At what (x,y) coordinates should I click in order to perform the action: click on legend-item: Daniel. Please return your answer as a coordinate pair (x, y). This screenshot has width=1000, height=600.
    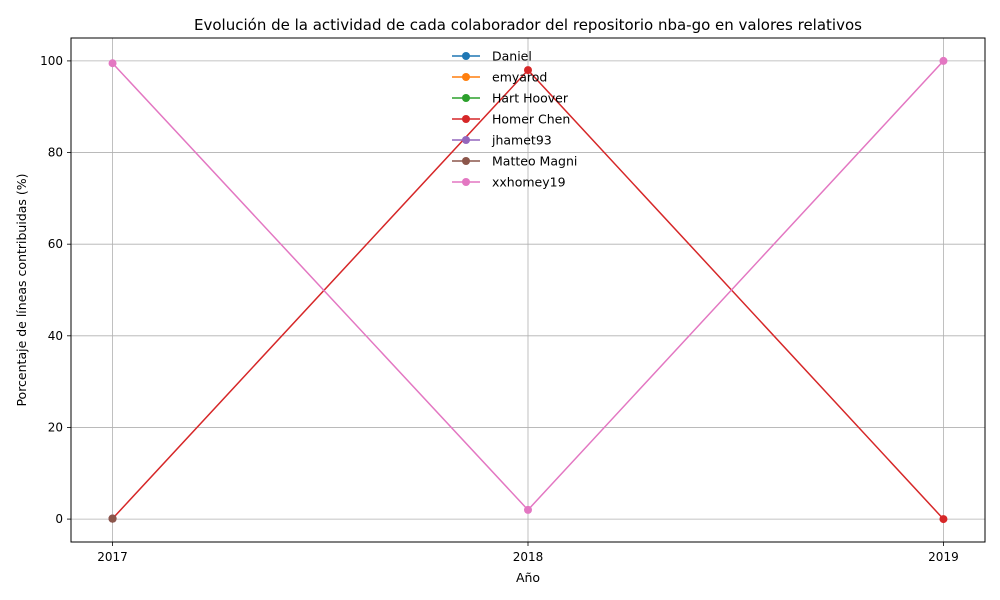
    Looking at the image, I should click on (492, 56).